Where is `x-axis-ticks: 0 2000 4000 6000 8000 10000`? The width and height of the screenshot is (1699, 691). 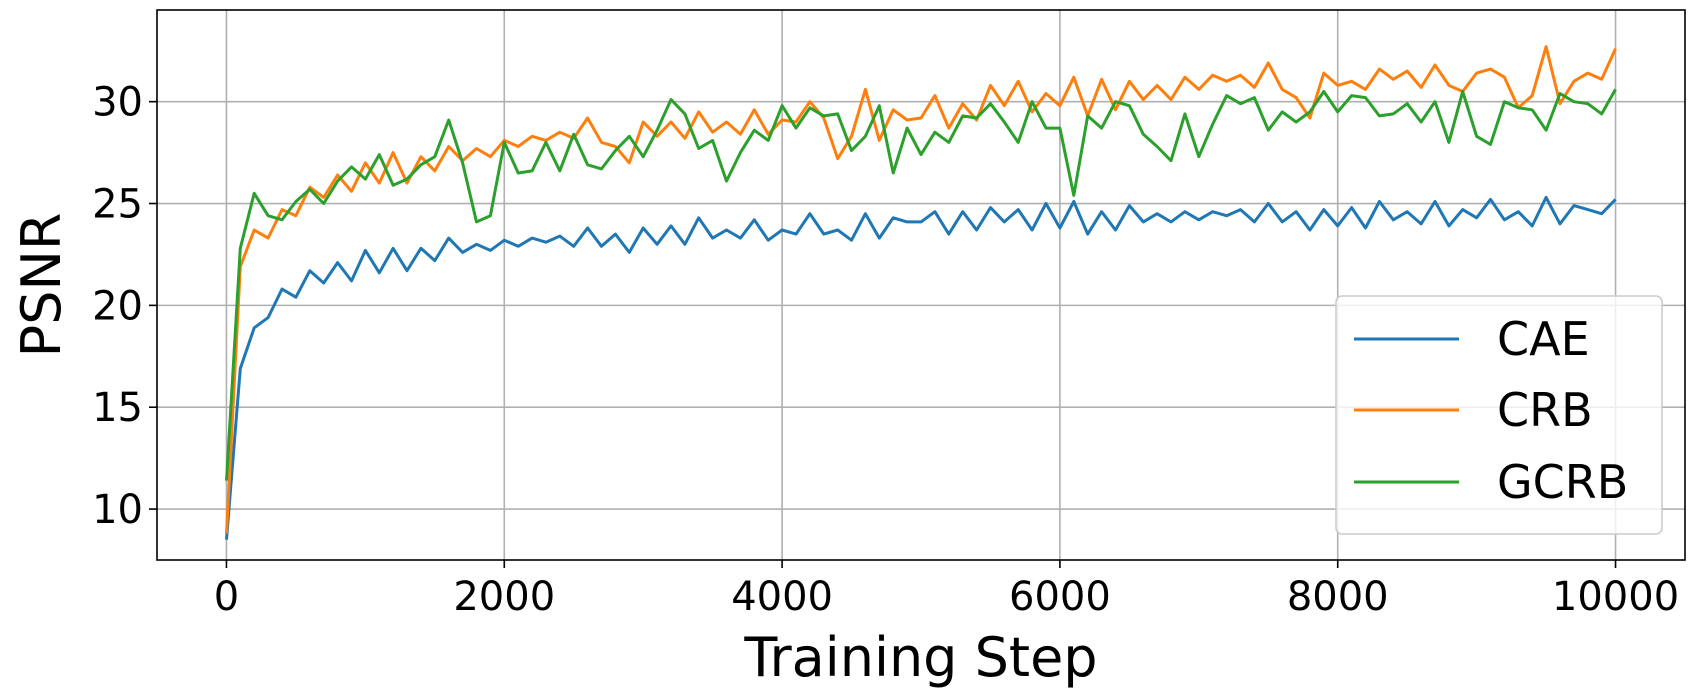
x-axis-ticks: 0 2000 4000 6000 8000 10000 is located at coordinates (946, 590).